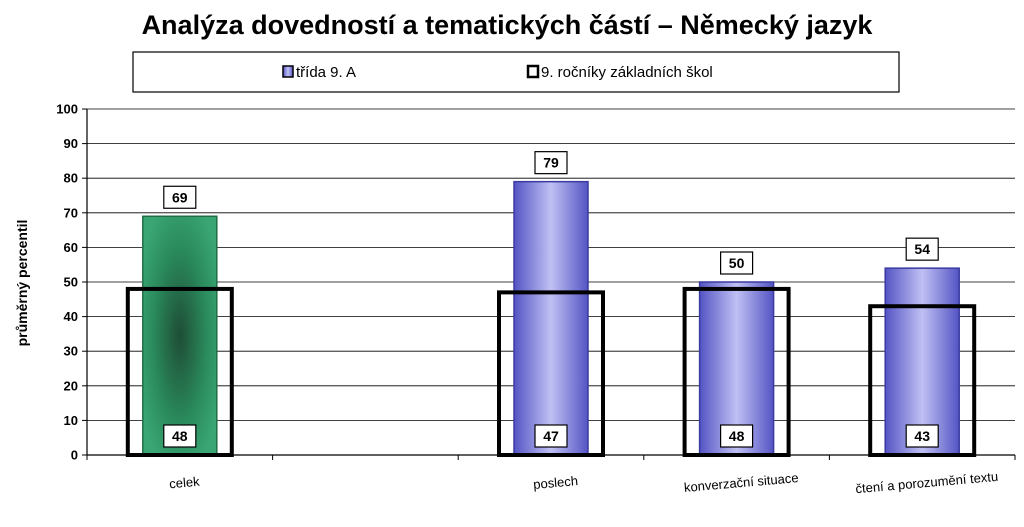 The height and width of the screenshot is (527, 1024). Describe the element at coordinates (927, 482) in the screenshot. I see `x-tick-label: čtení a porozumění textu` at that location.